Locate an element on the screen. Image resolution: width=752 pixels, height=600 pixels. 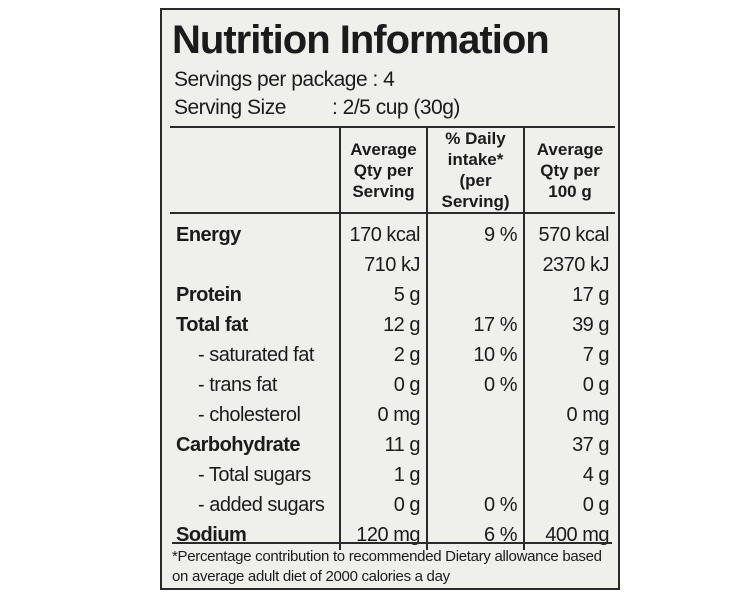
row-label: Total fat is located at coordinates (212, 324).